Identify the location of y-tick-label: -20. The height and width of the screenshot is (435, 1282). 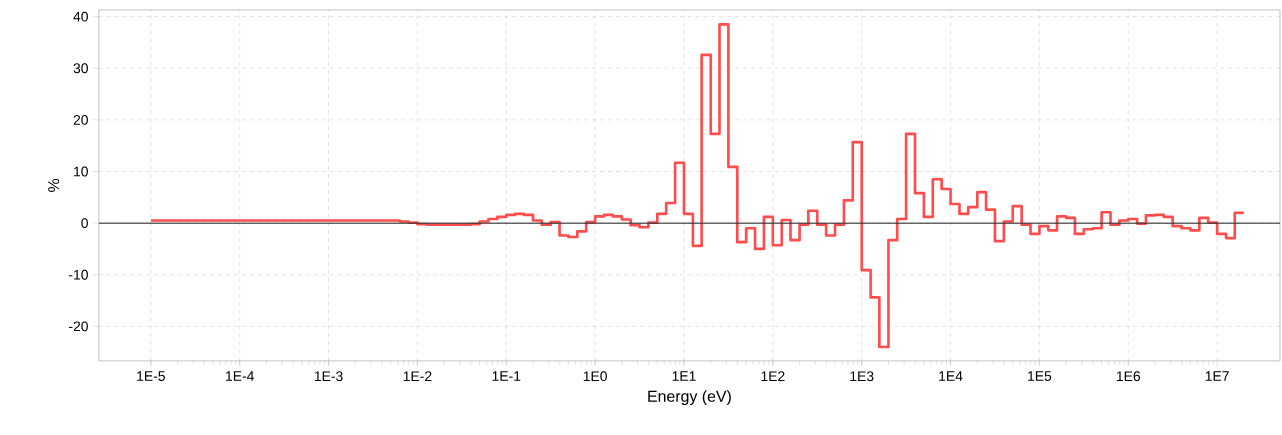
(78, 326).